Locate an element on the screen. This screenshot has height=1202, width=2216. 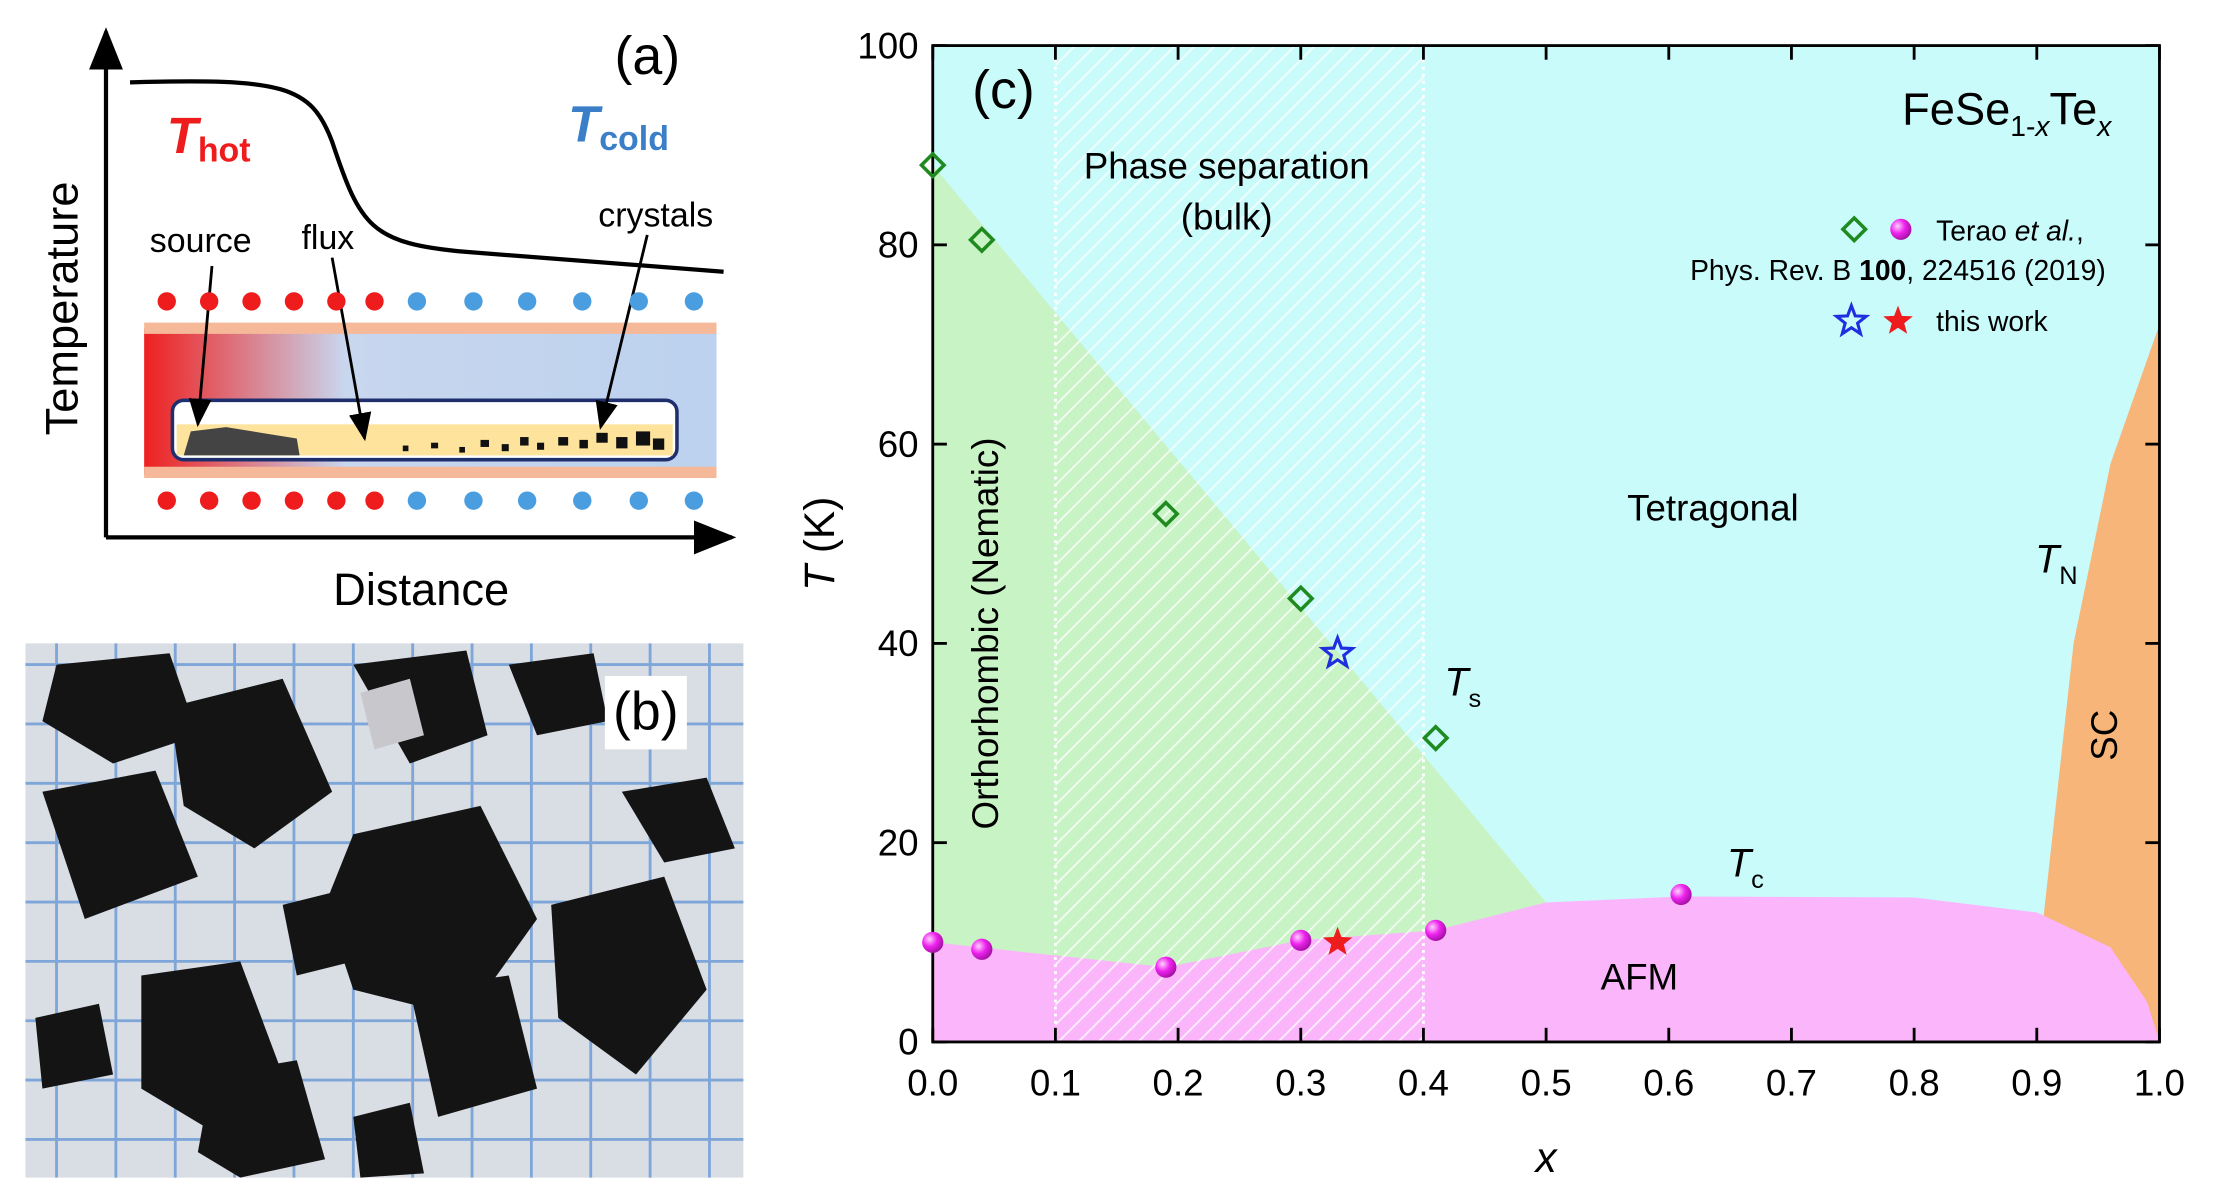
chart-title: FeSe1-xTex is located at coordinates (2007, 113).